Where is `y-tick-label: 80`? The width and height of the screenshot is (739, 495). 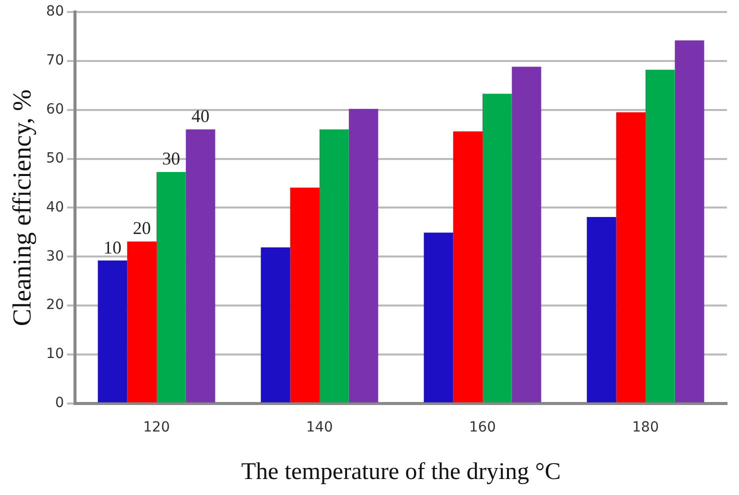 y-tick-label: 80 is located at coordinates (55, 12).